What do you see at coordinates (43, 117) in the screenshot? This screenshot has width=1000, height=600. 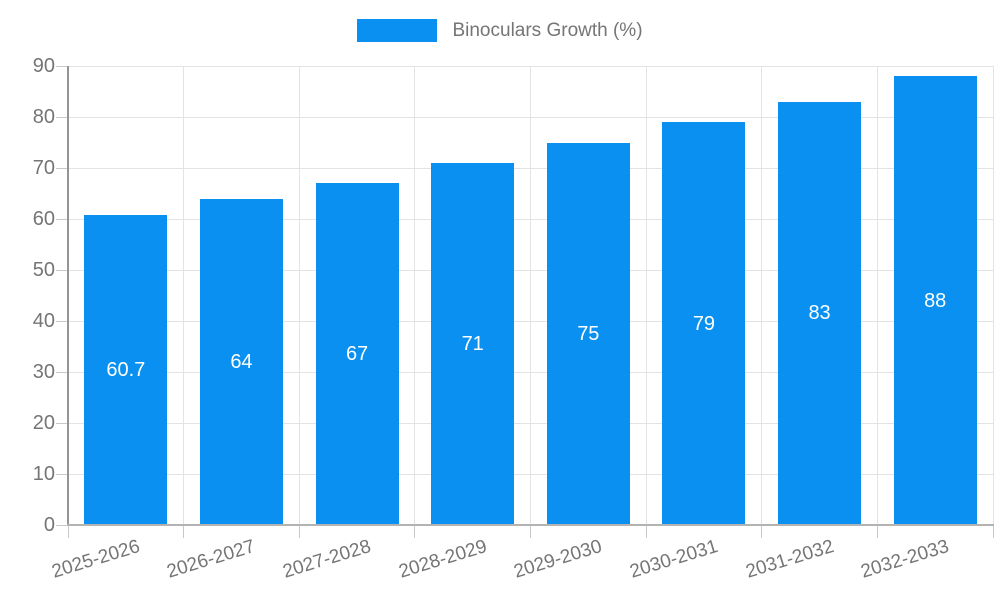 I see `y-axis-tick-label: 80` at bounding box center [43, 117].